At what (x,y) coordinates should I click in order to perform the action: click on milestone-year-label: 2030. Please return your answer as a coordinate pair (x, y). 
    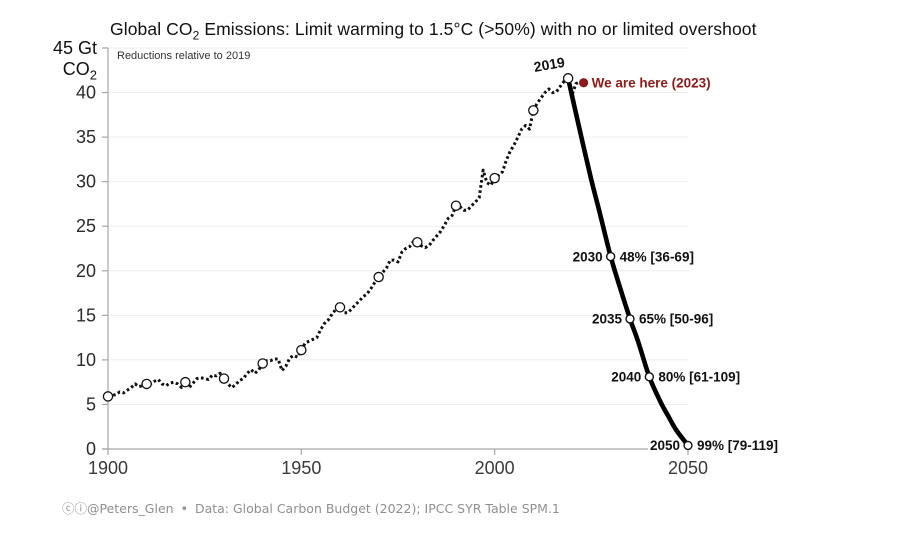
    Looking at the image, I should click on (588, 256).